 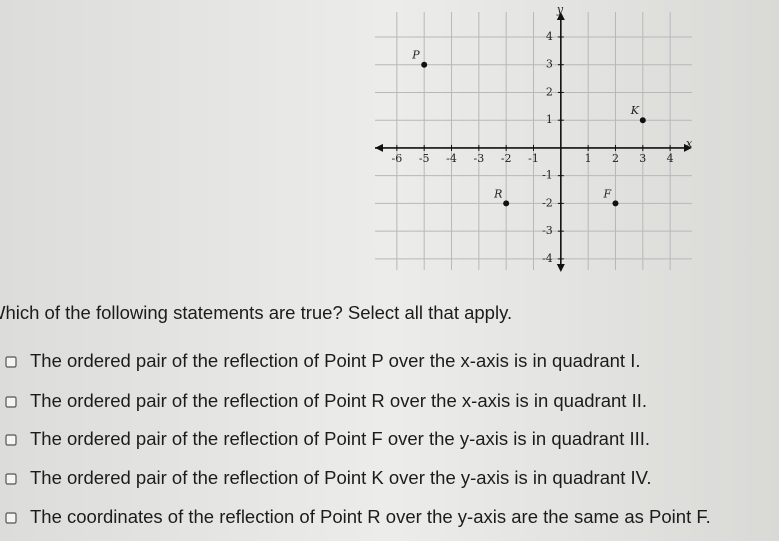 What do you see at coordinates (549, 119) in the screenshot?
I see `y-tick-label: 1` at bounding box center [549, 119].